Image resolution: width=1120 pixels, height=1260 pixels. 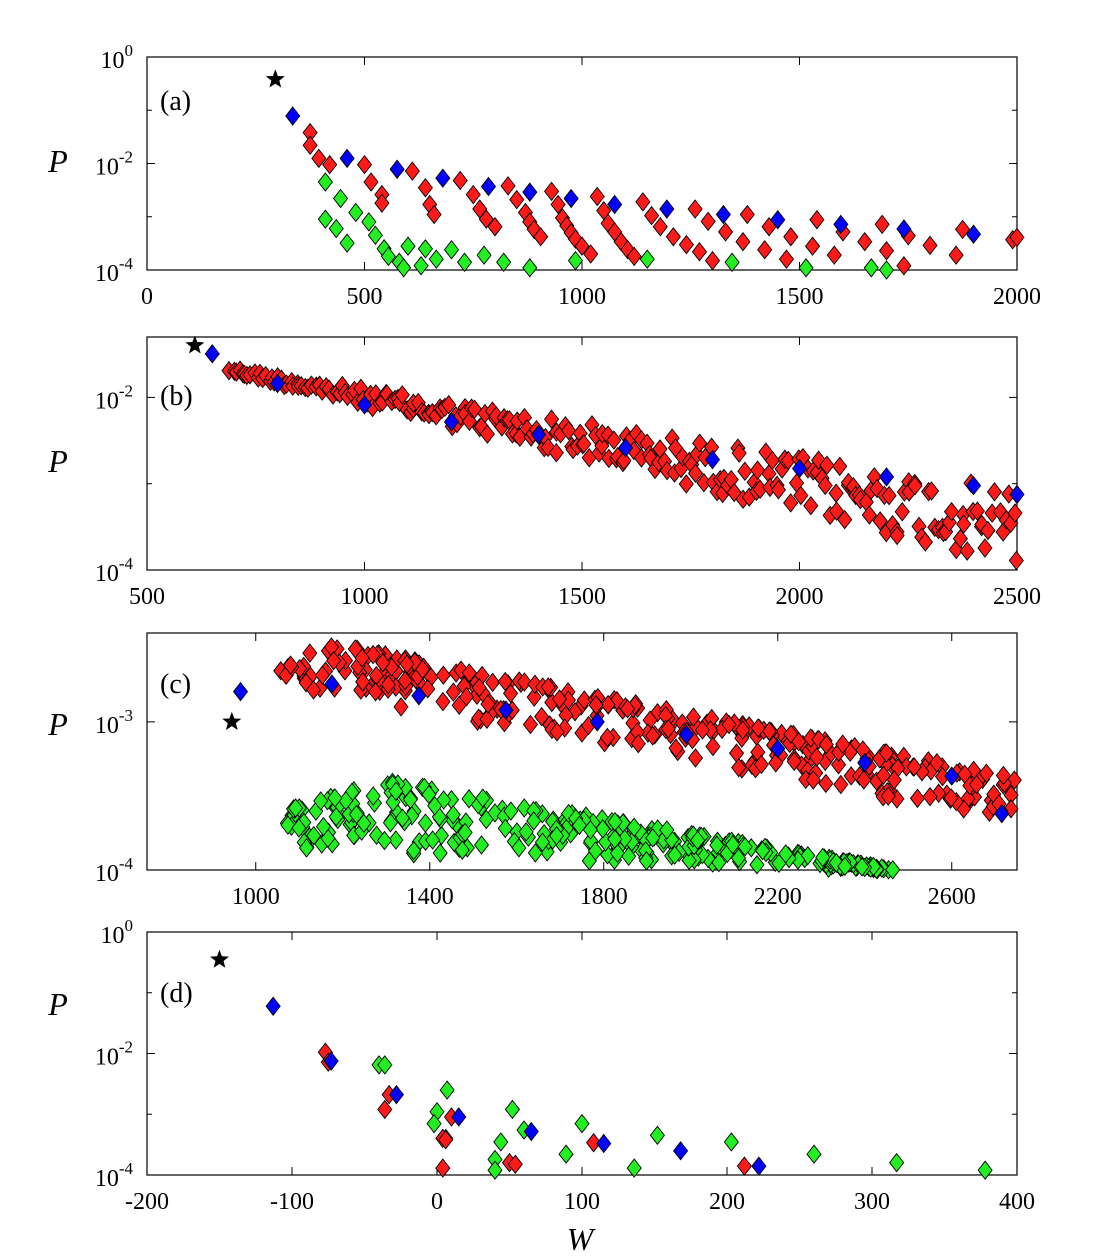 What do you see at coordinates (582, 597) in the screenshot?
I see `x-tick-label: 1500` at bounding box center [582, 597].